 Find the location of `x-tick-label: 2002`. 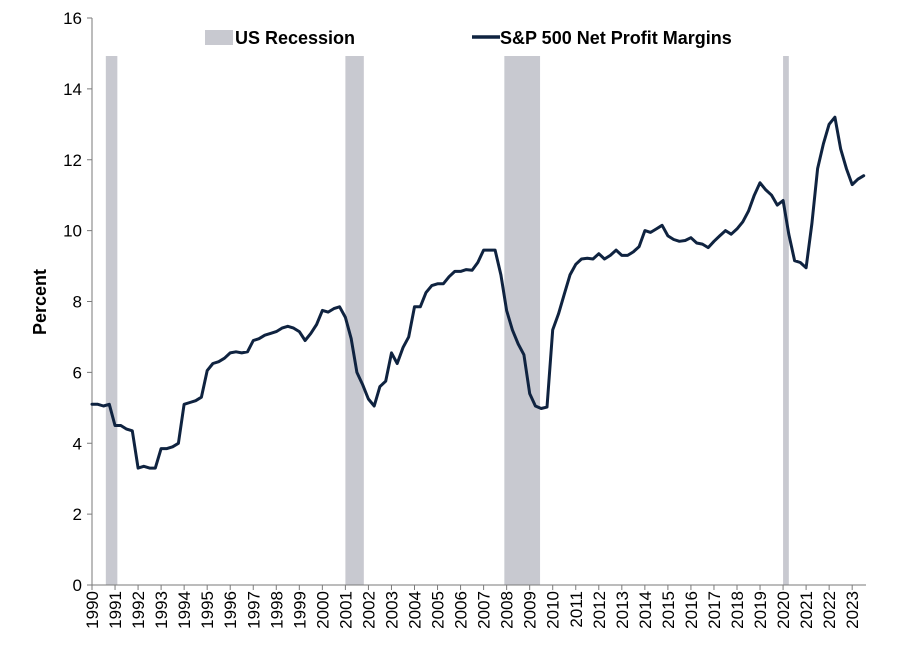

x-tick-label: 2002 is located at coordinates (368, 610).